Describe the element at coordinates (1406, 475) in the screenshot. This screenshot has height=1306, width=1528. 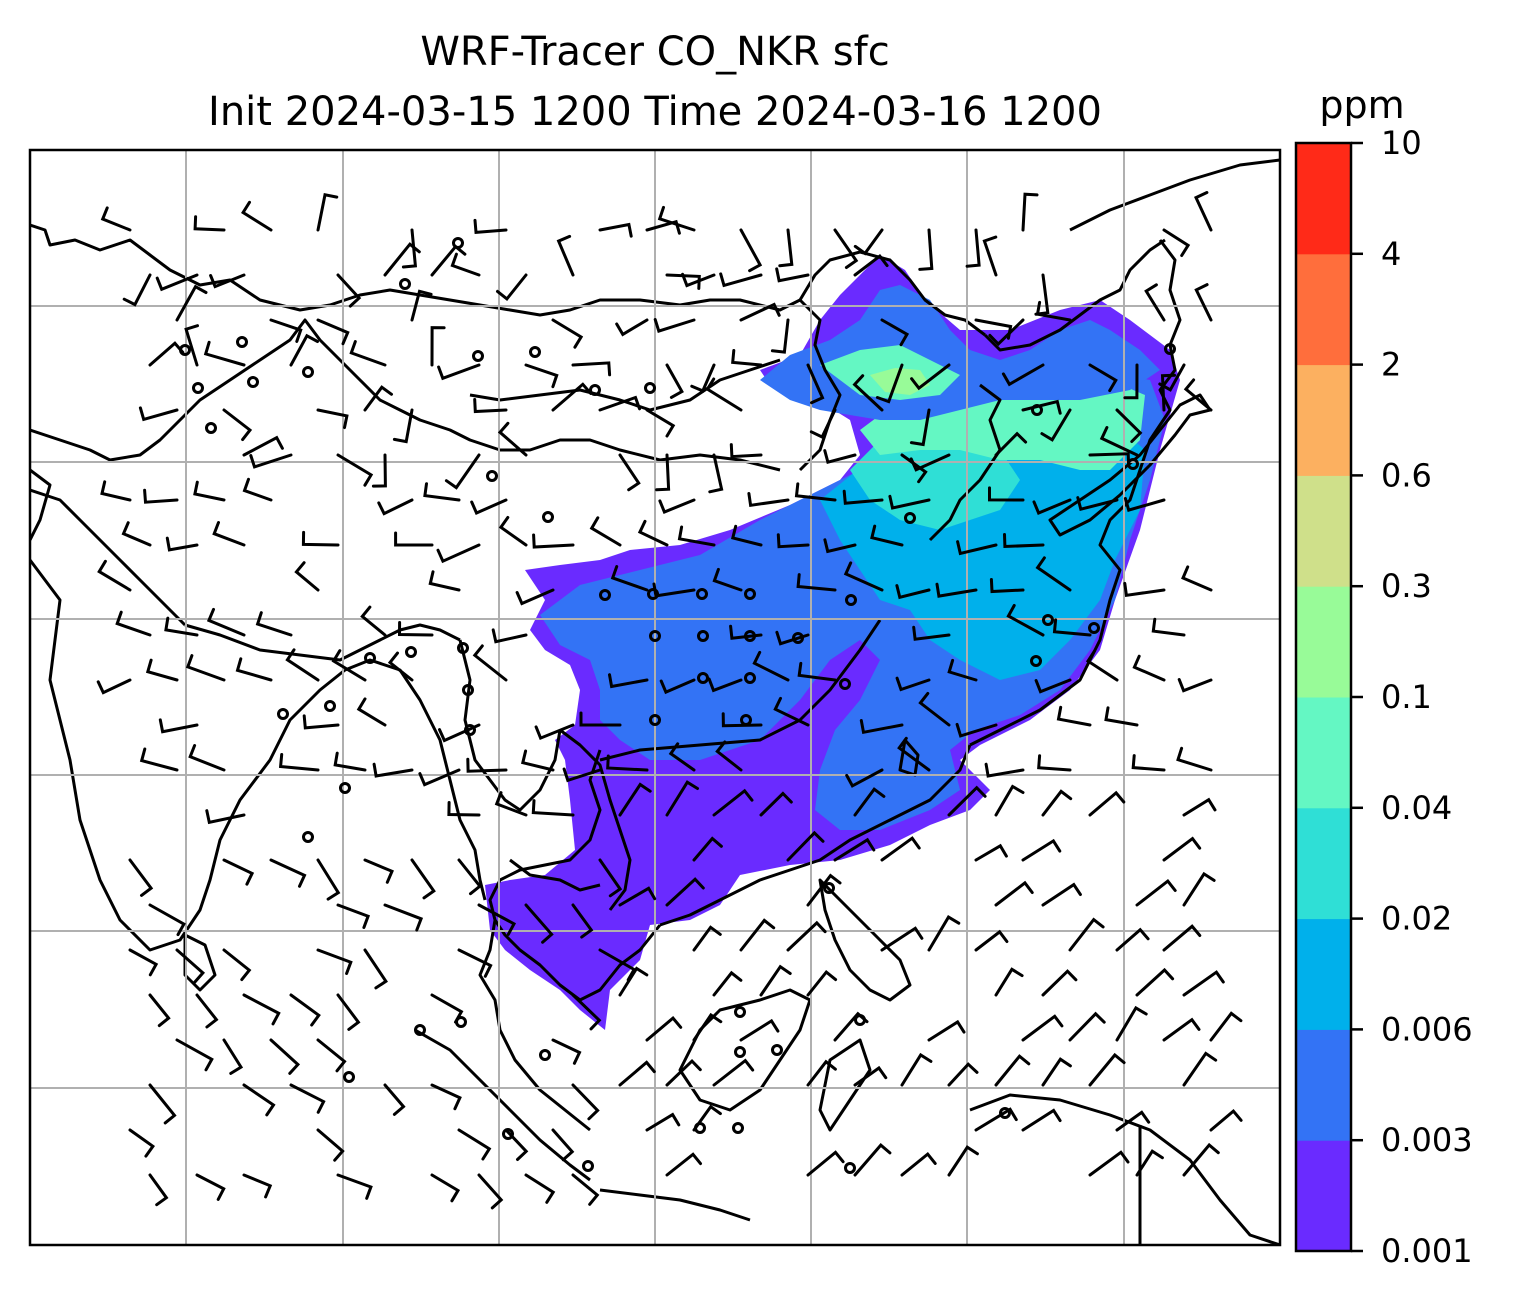
I see `colorbar-tick-label: 0.6` at that location.